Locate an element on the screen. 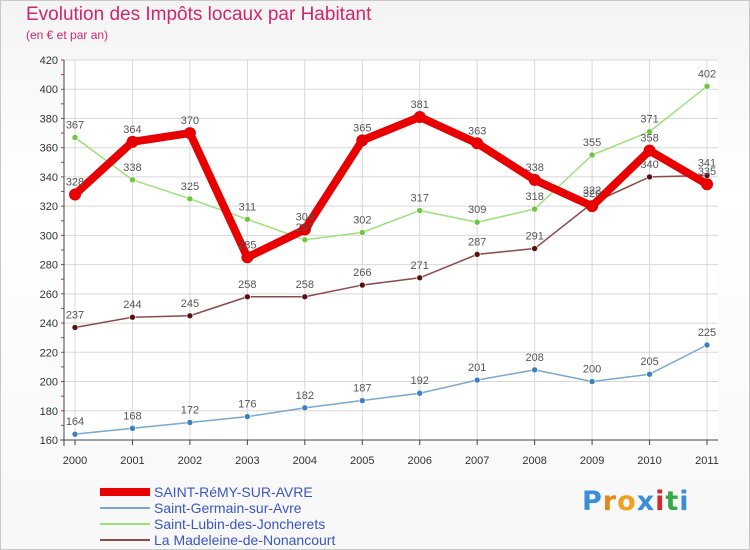 The image size is (750, 550). legend-label: Saint-Lubin-des-Joncherets is located at coordinates (240, 524).